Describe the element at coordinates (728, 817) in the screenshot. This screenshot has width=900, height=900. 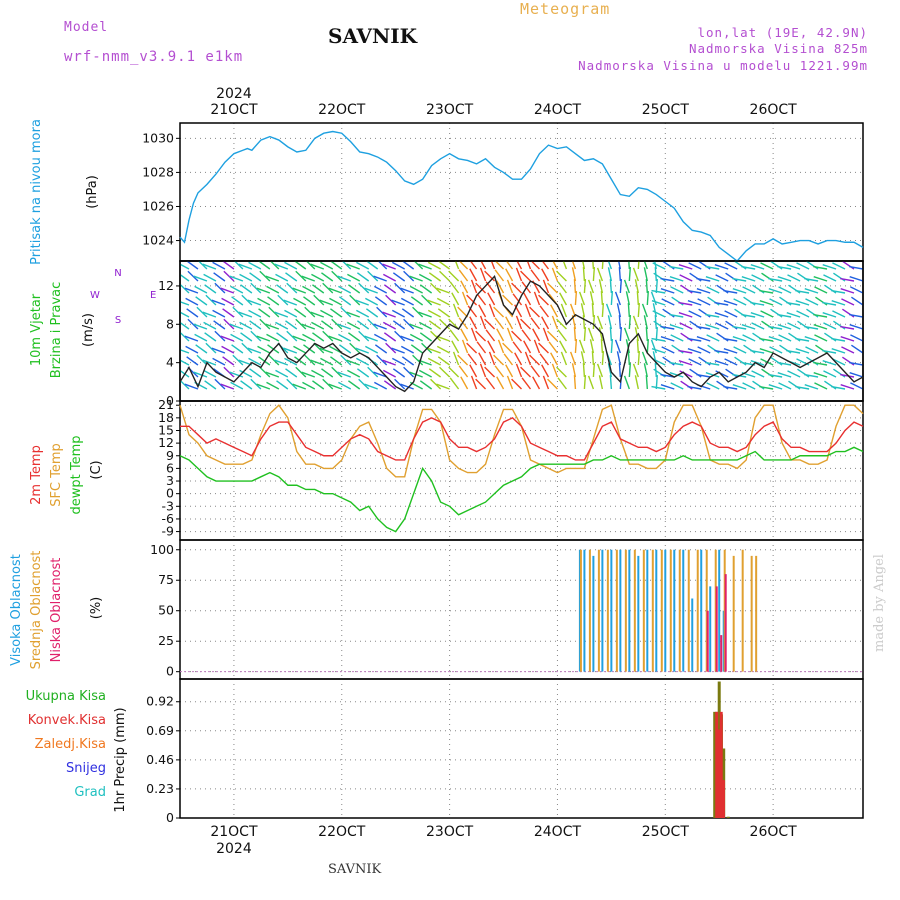
I see `total-precip-bar` at that location.